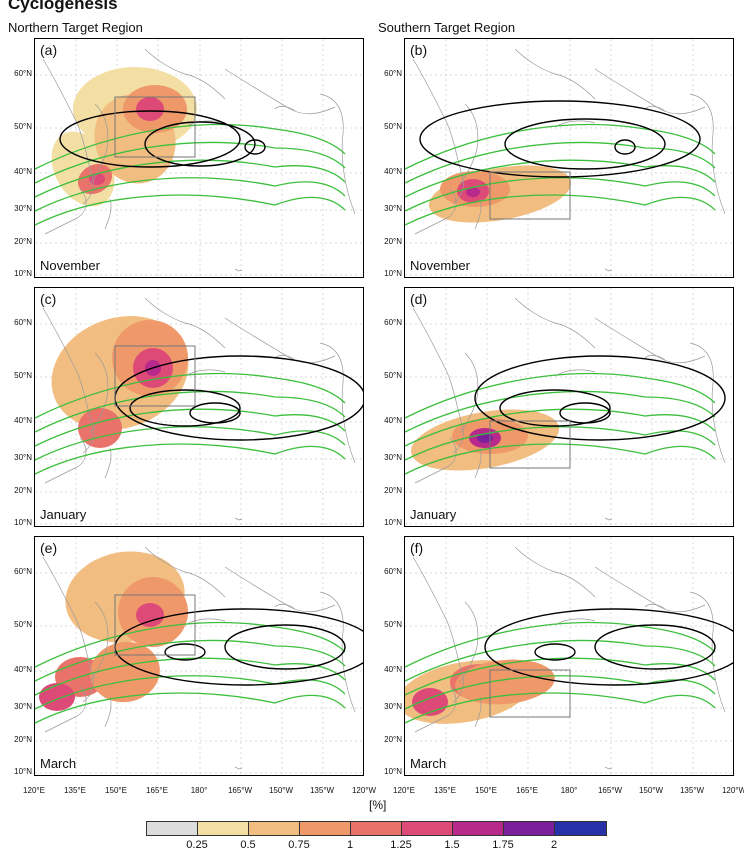 The width and height of the screenshot is (744, 851). I want to click on panel-e-map: (e) March, so click(199, 656).